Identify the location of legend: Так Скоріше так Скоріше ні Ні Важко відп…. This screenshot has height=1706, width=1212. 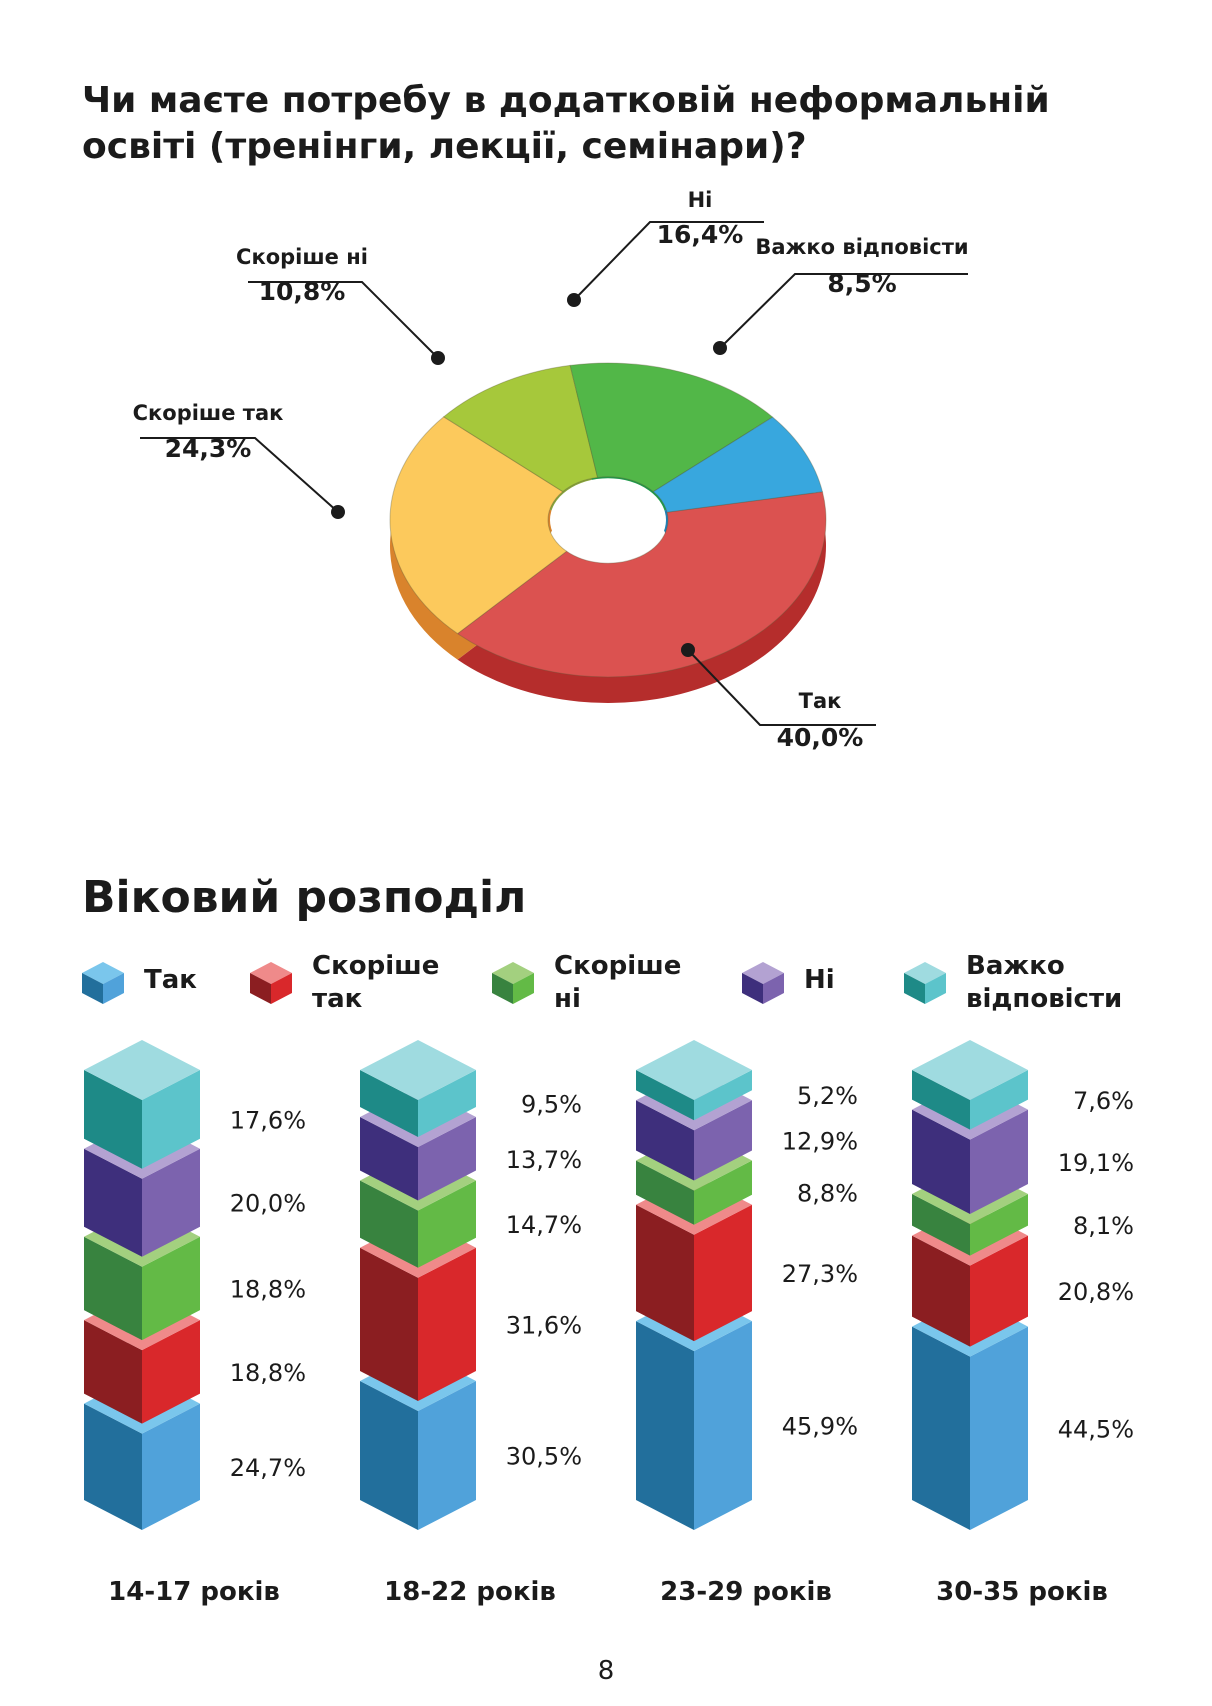
(620, 990).